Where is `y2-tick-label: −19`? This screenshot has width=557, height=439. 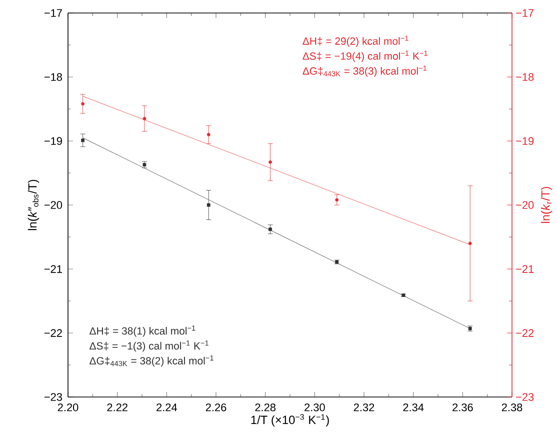
y2-tick-label: −19 is located at coordinates (525, 141).